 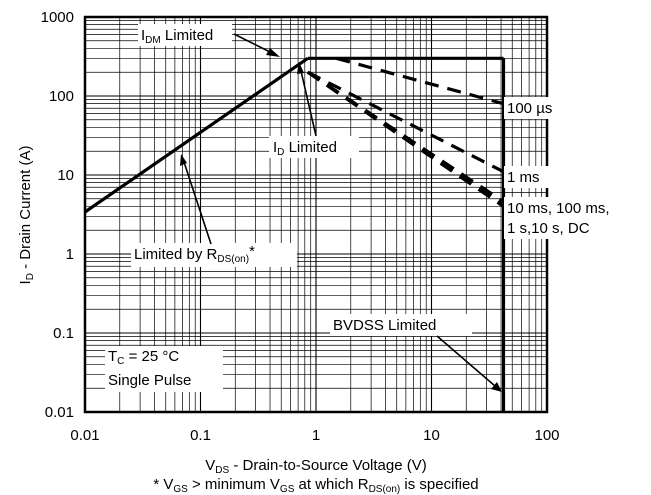 What do you see at coordinates (316, 435) in the screenshot?
I see `x-tick-label: 1` at bounding box center [316, 435].